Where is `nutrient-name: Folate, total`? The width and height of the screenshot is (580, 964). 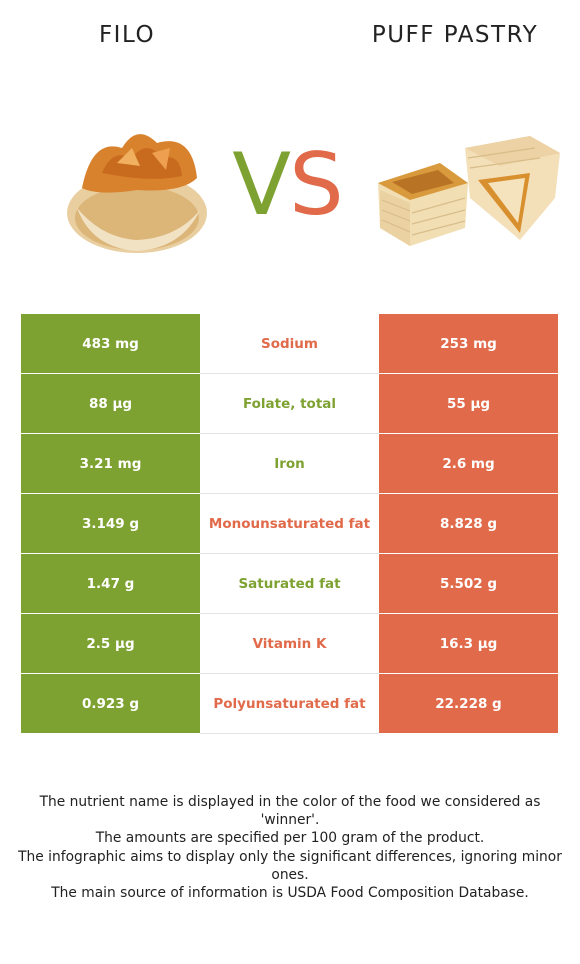 nutrient-name: Folate, total is located at coordinates (289, 403).